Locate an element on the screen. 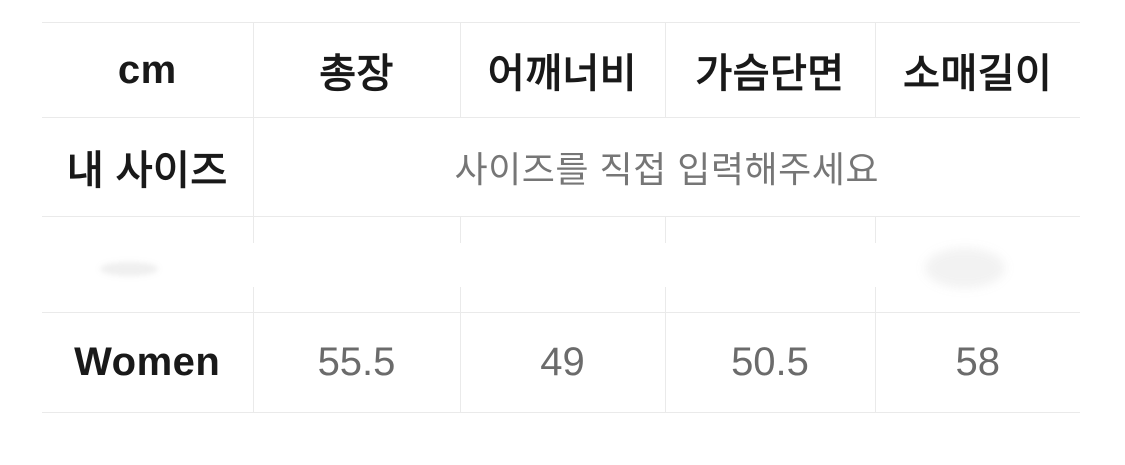 The height and width of the screenshot is (465, 1125). size-value-sleeve-length: 58 is located at coordinates (977, 362).